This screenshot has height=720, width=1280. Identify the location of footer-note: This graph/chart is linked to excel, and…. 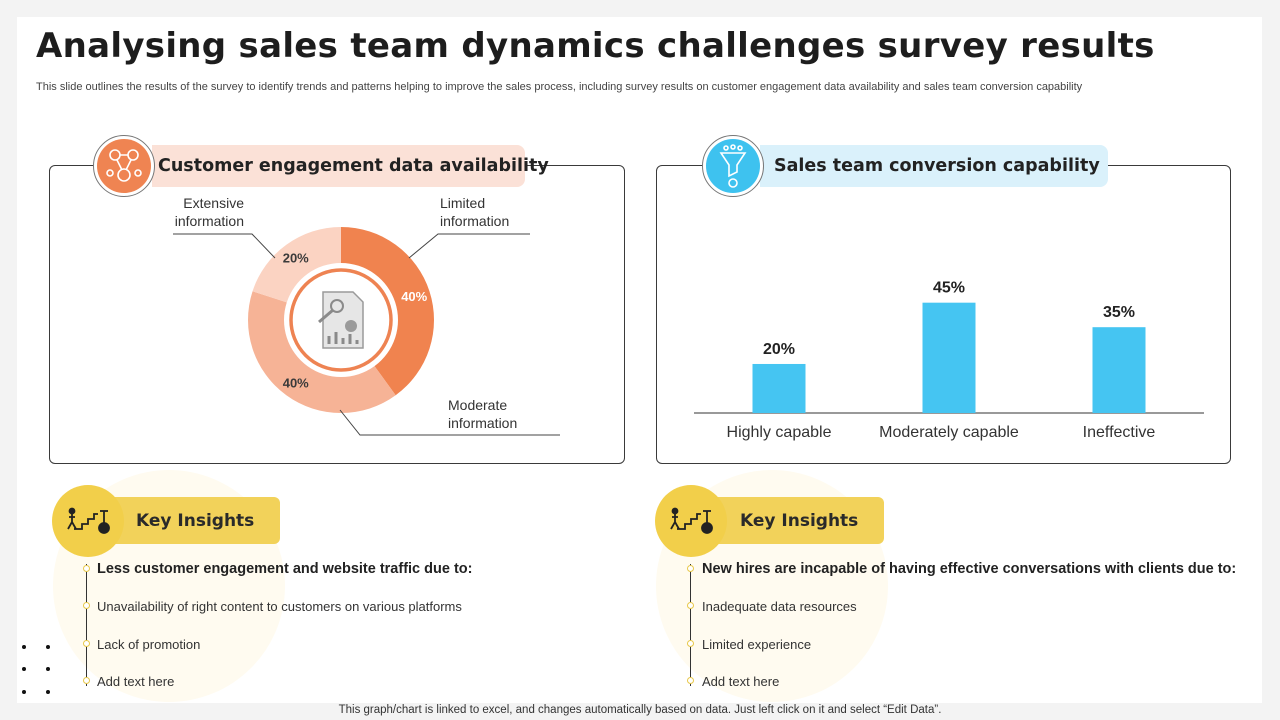
(640, 710).